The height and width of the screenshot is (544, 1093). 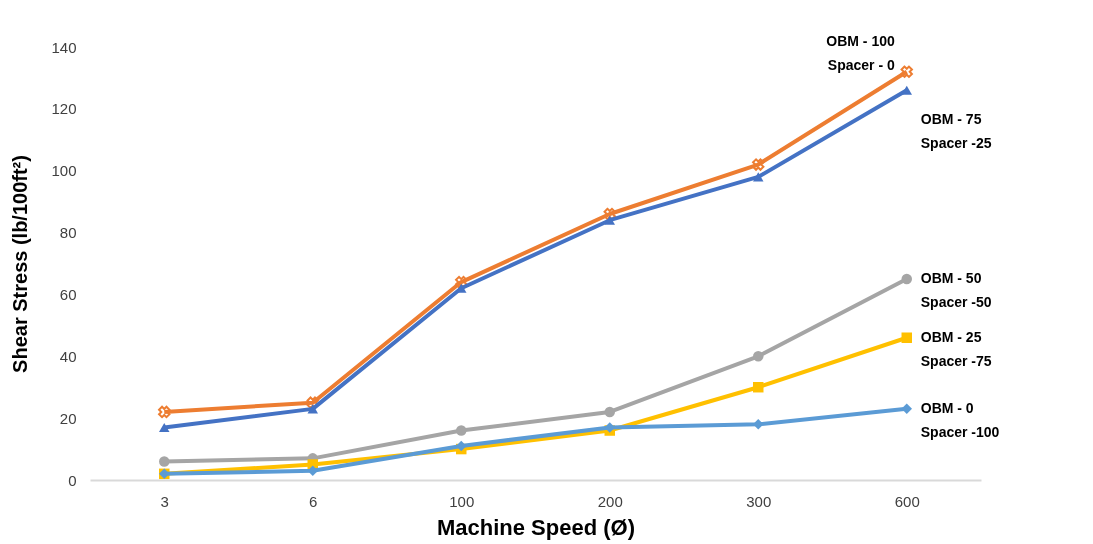 What do you see at coordinates (956, 348) in the screenshot?
I see `series-label: OBM - 25 Spacer -75` at bounding box center [956, 348].